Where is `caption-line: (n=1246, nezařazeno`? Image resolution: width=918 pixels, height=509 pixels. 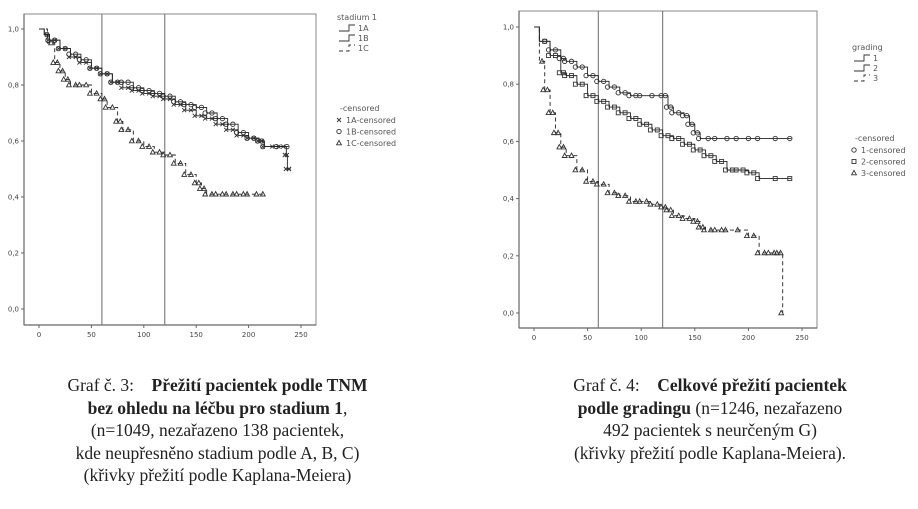
caption-line: (n=1246, nezařazeno is located at coordinates (767, 407).